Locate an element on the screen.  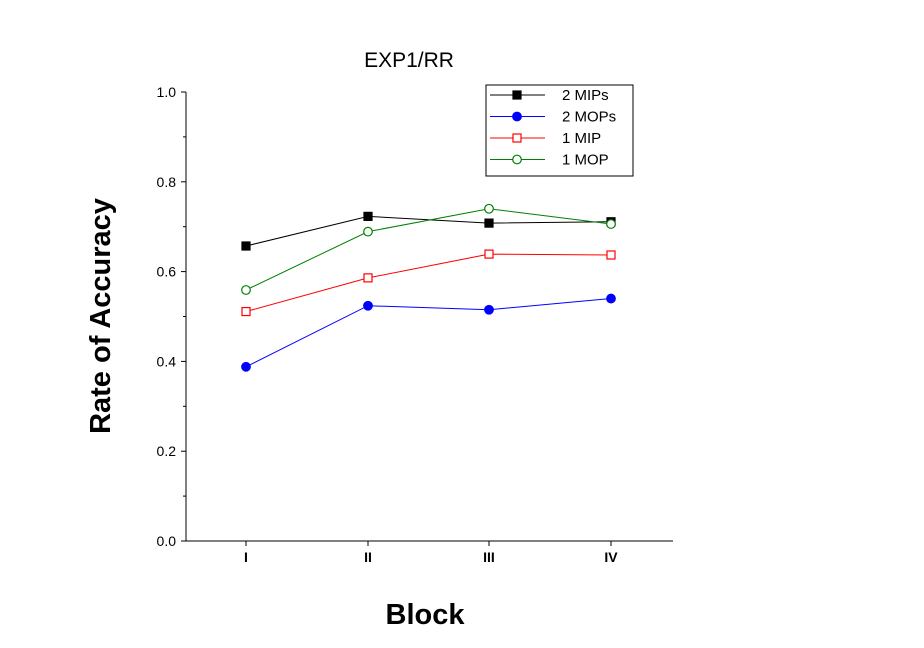
legend-item: 2 MOPs is located at coordinates (553, 117).